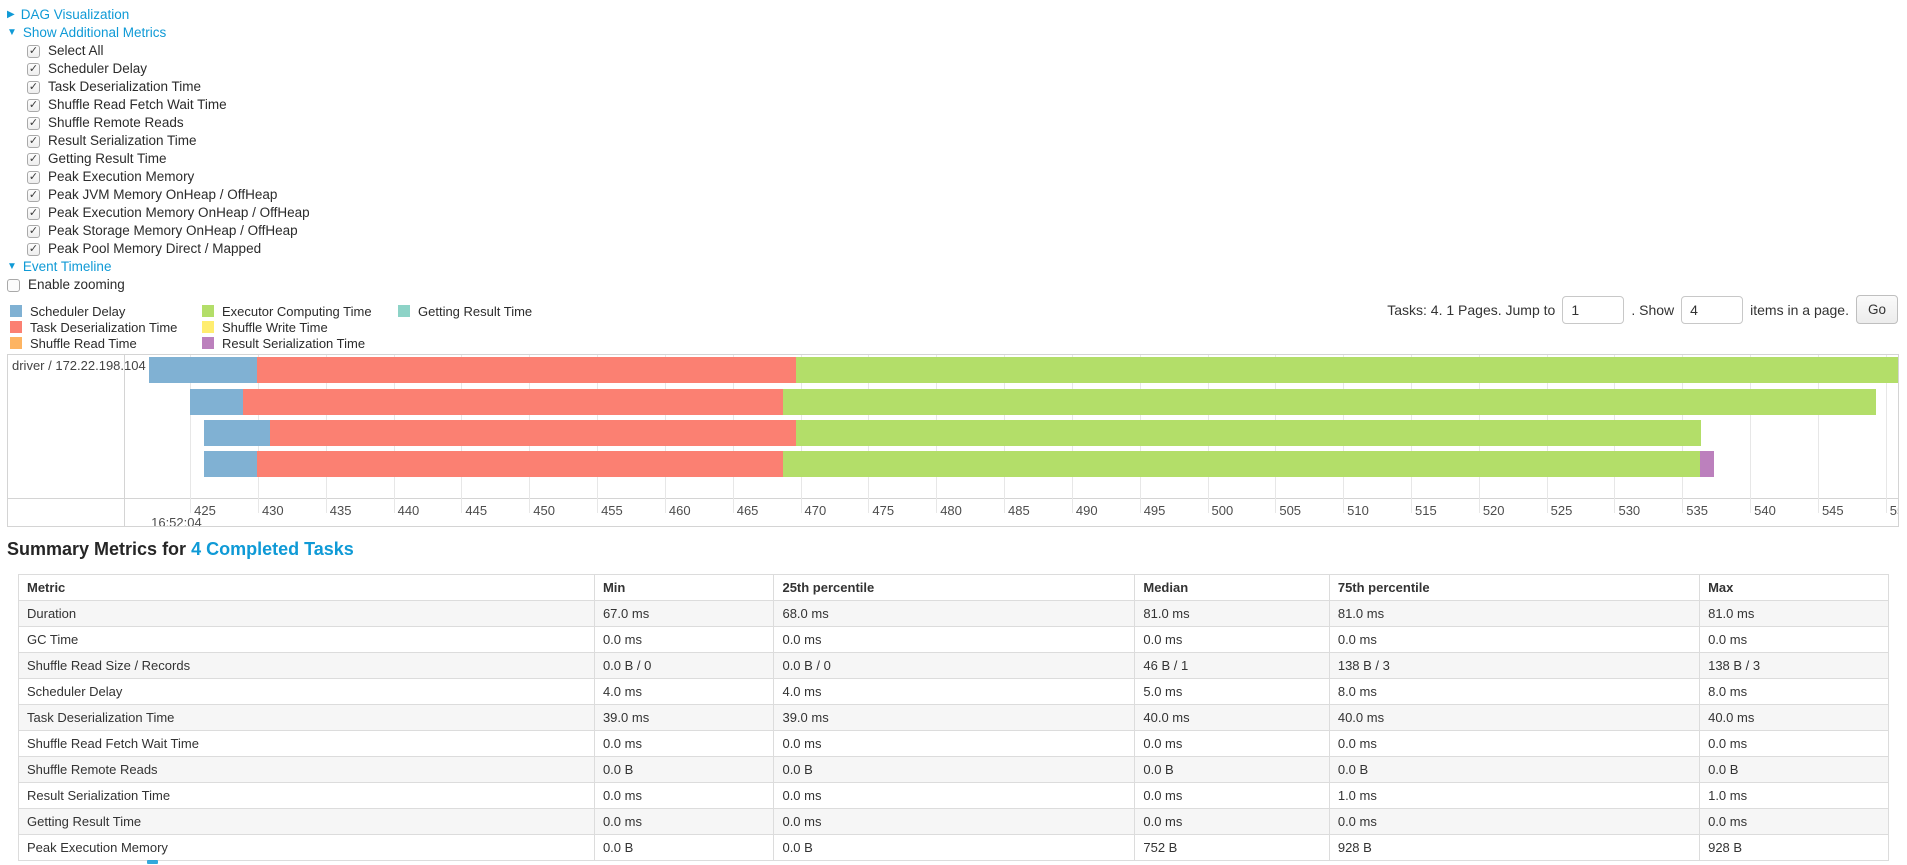  I want to click on table-header-cell: Metric, so click(306, 587).